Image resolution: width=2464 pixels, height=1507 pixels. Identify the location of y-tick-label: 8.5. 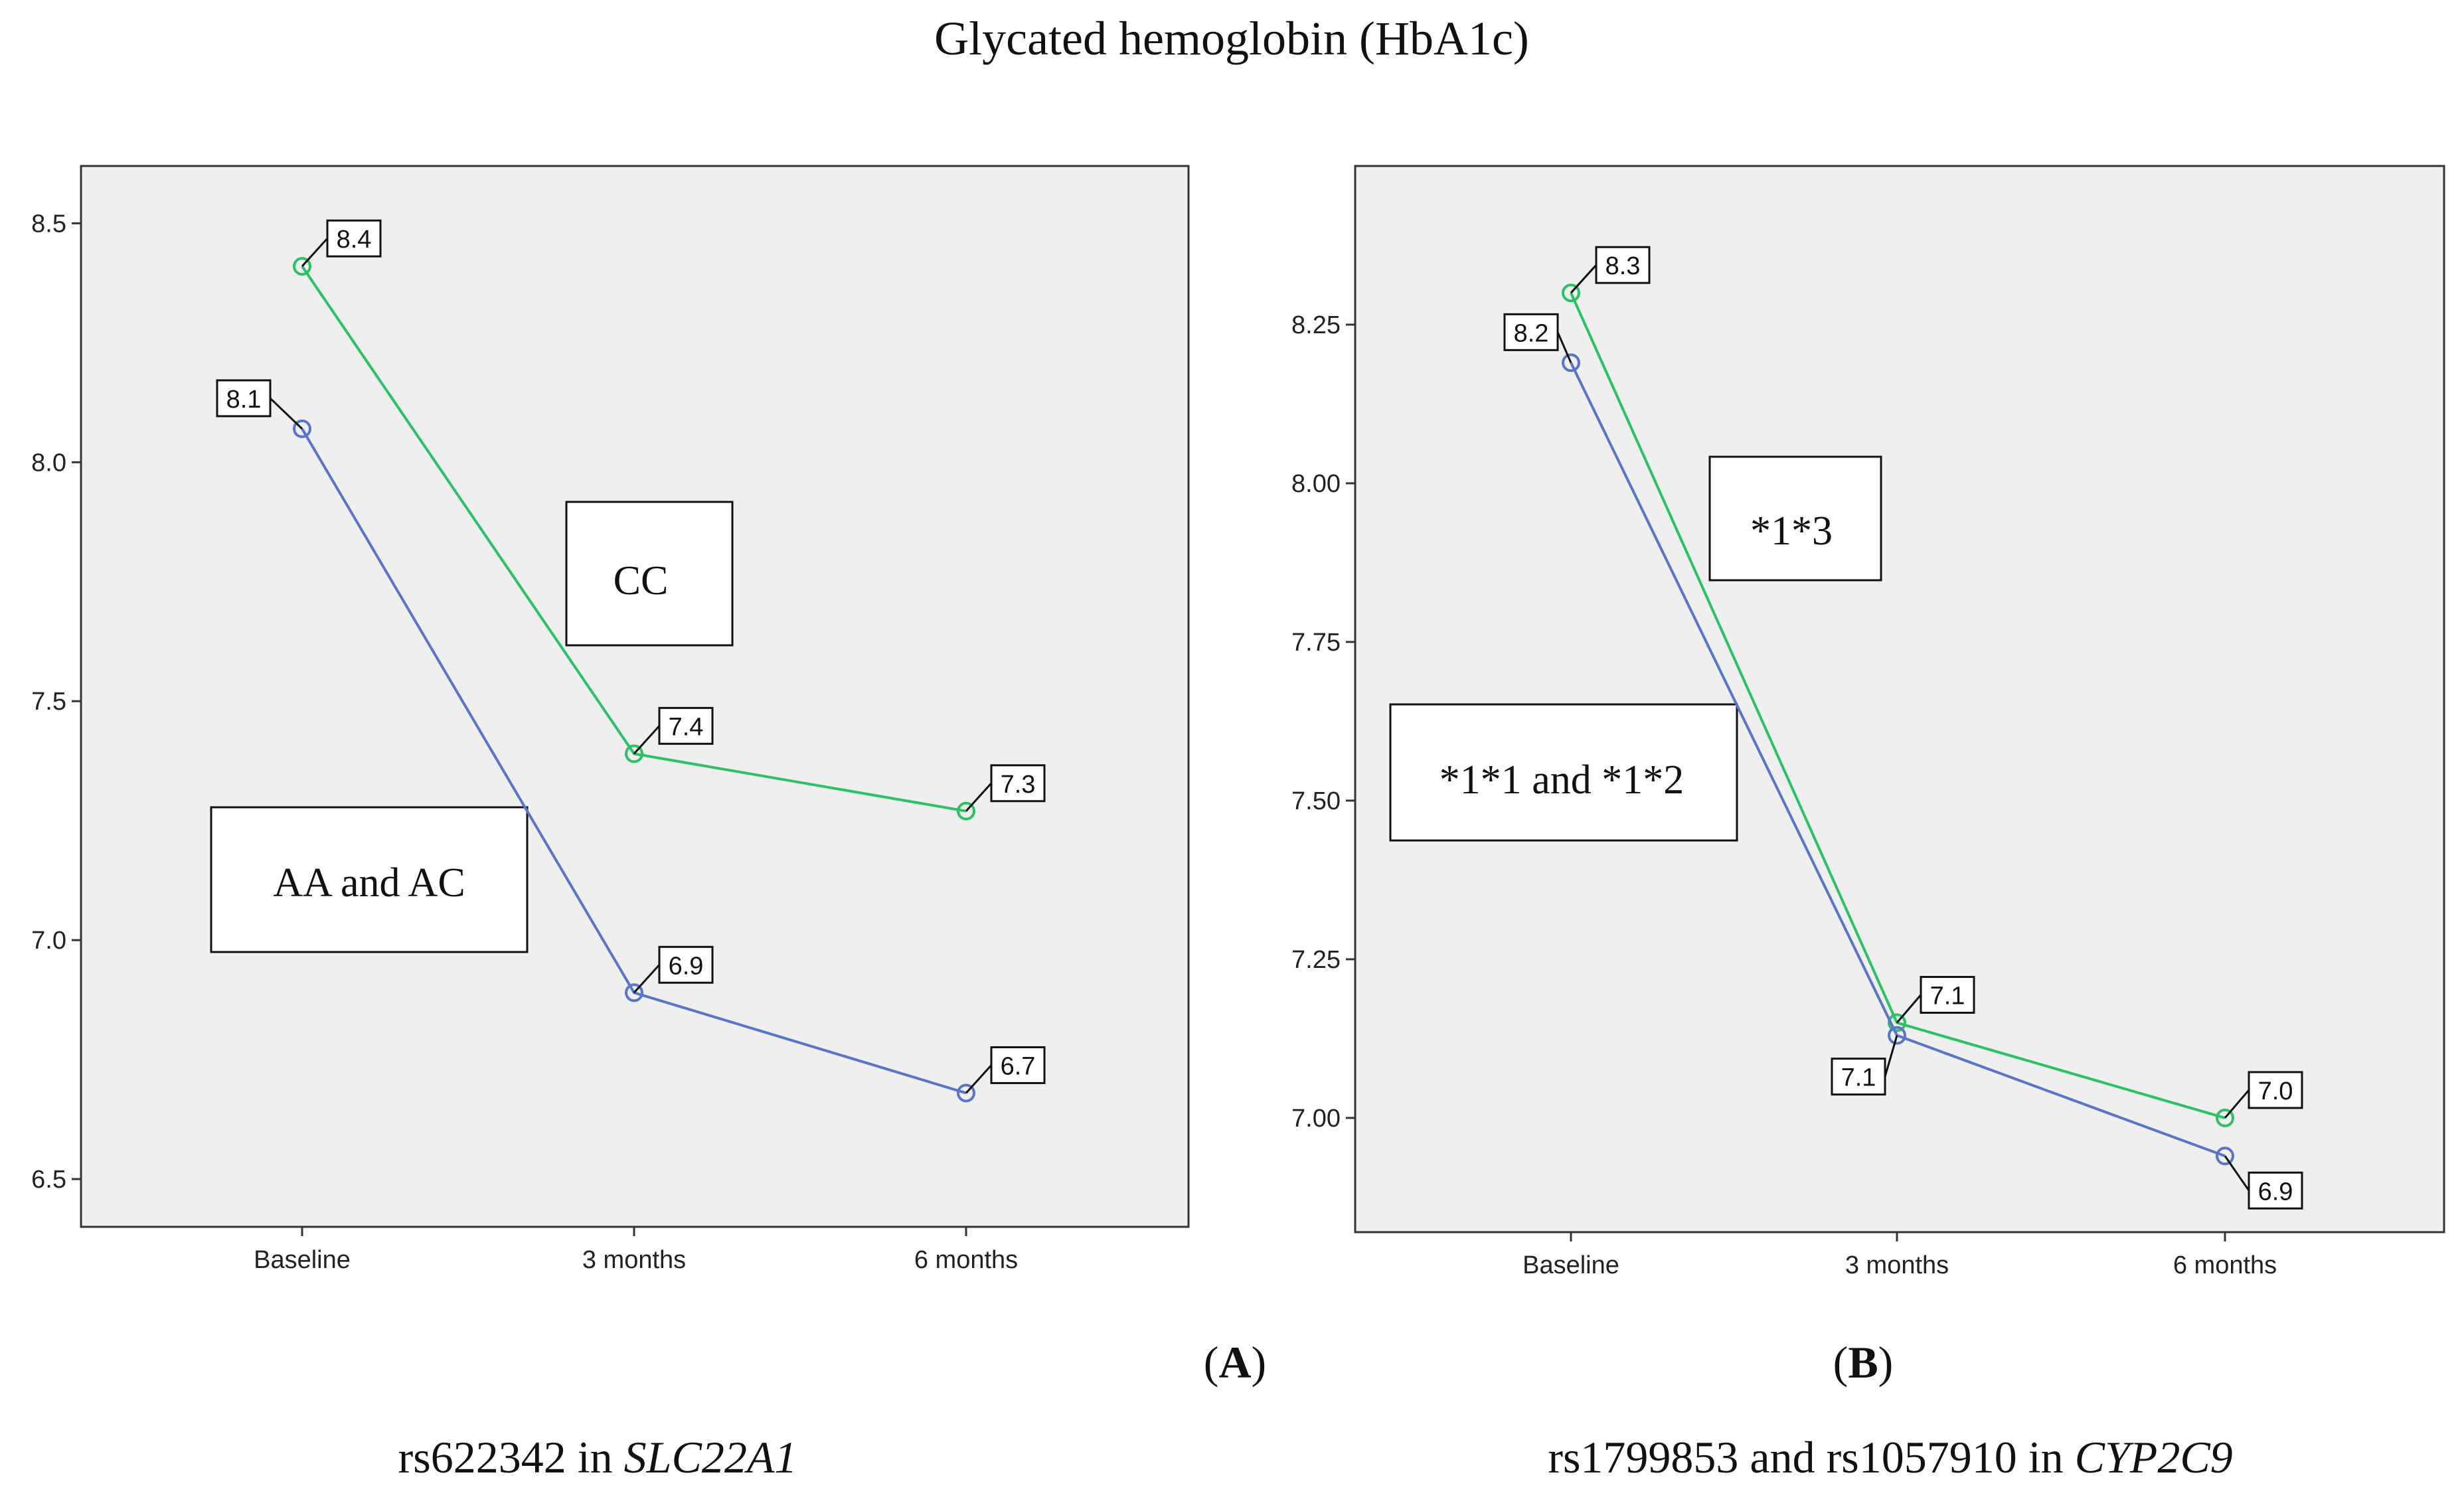
(48, 224).